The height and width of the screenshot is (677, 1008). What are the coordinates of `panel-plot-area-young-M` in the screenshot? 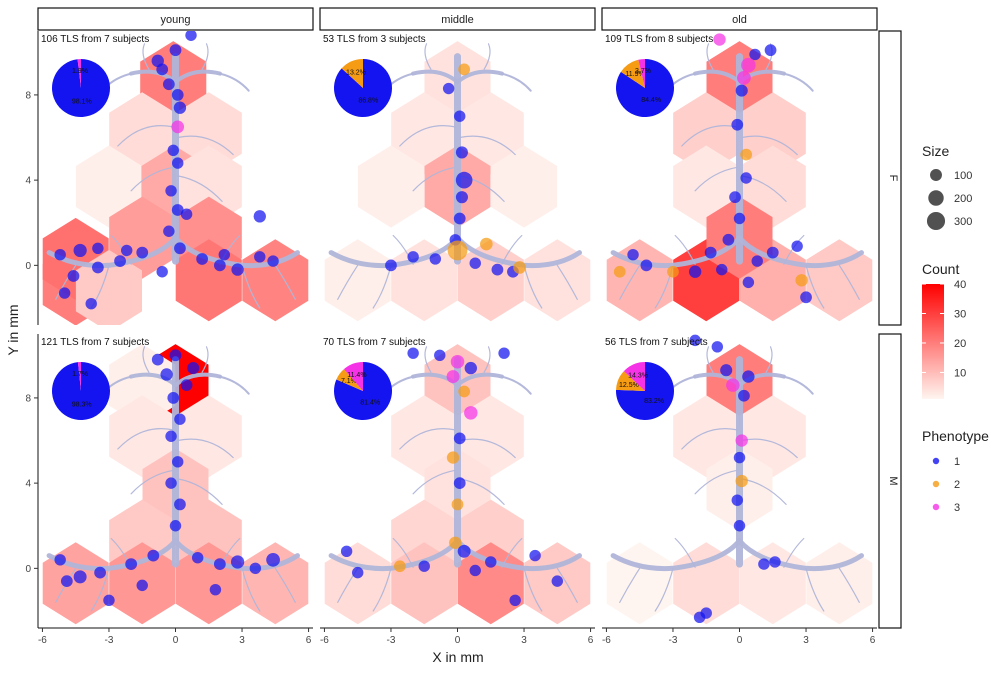 It's located at (175, 484).